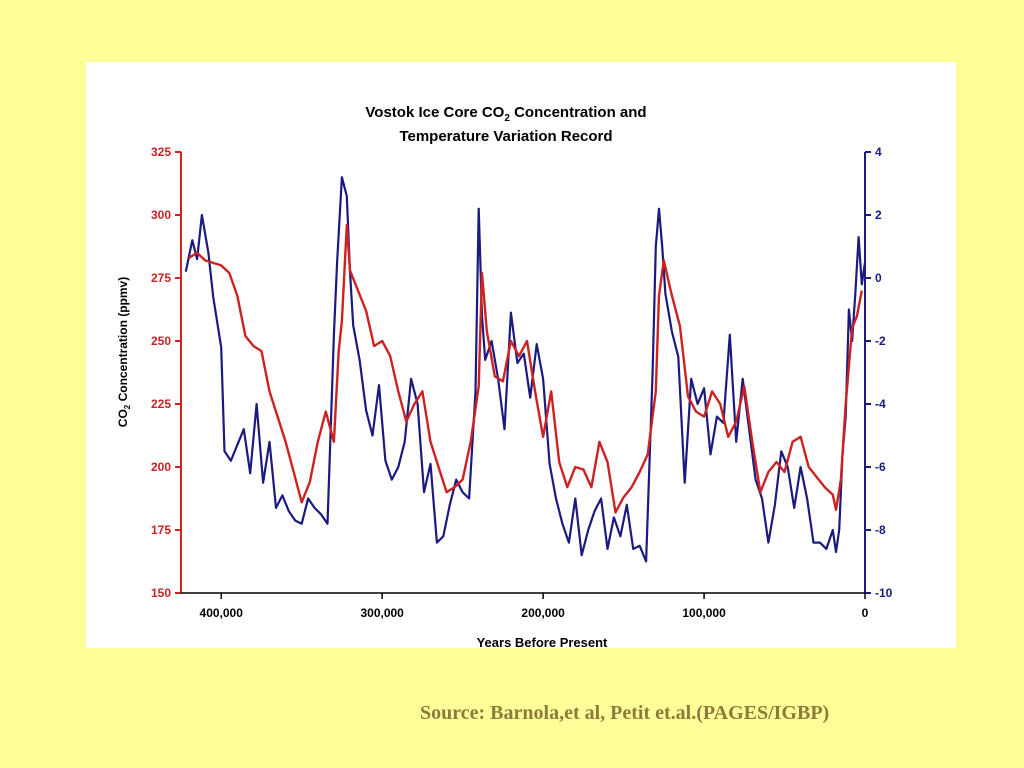 The width and height of the screenshot is (1024, 768). I want to click on left-axis-tick-label: 200, so click(161, 467).